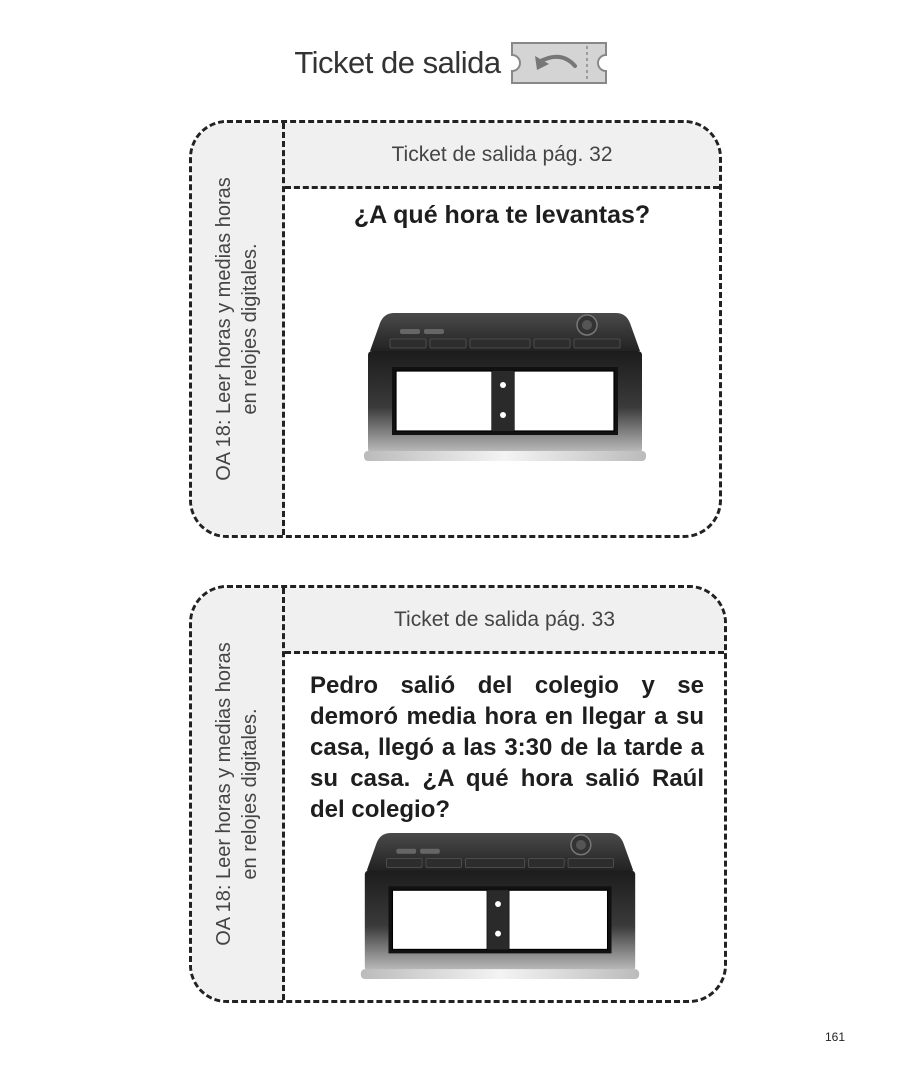 This screenshot has width=903, height=1080. Describe the element at coordinates (502, 156) in the screenshot. I see `ticket-label: Ticket de salida pág. 32` at that location.